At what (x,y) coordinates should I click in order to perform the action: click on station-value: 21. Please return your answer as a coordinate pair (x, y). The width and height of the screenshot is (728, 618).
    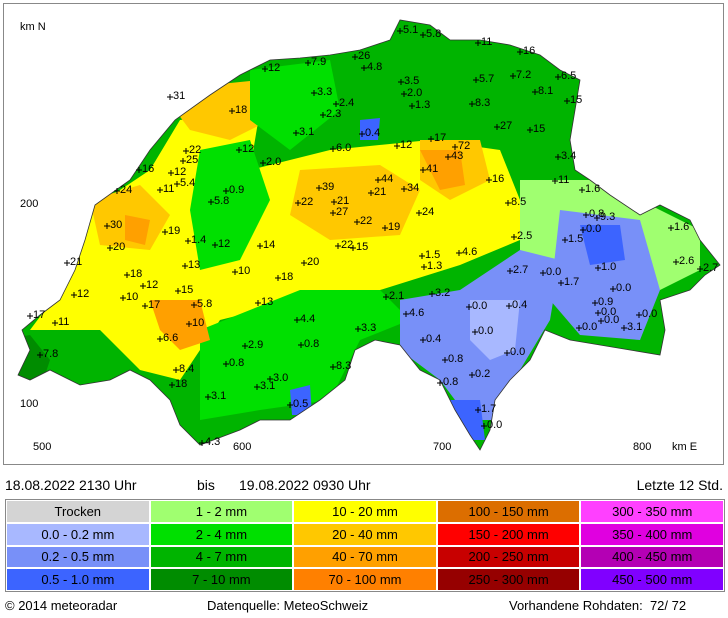
    Looking at the image, I should click on (380, 192).